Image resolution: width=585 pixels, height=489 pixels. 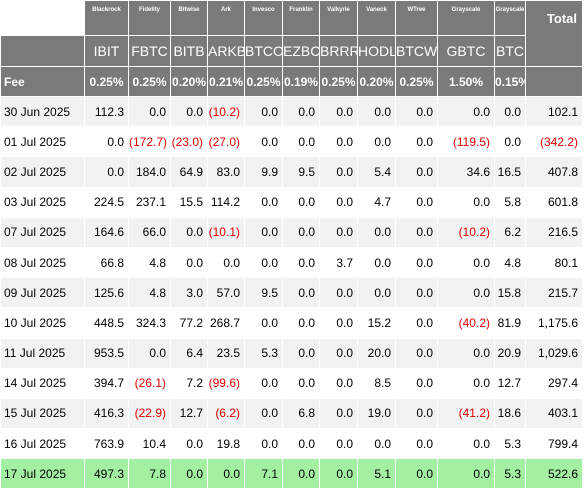 What do you see at coordinates (42, 142) in the screenshot?
I see `date-cell: 01 Jul 2025` at bounding box center [42, 142].